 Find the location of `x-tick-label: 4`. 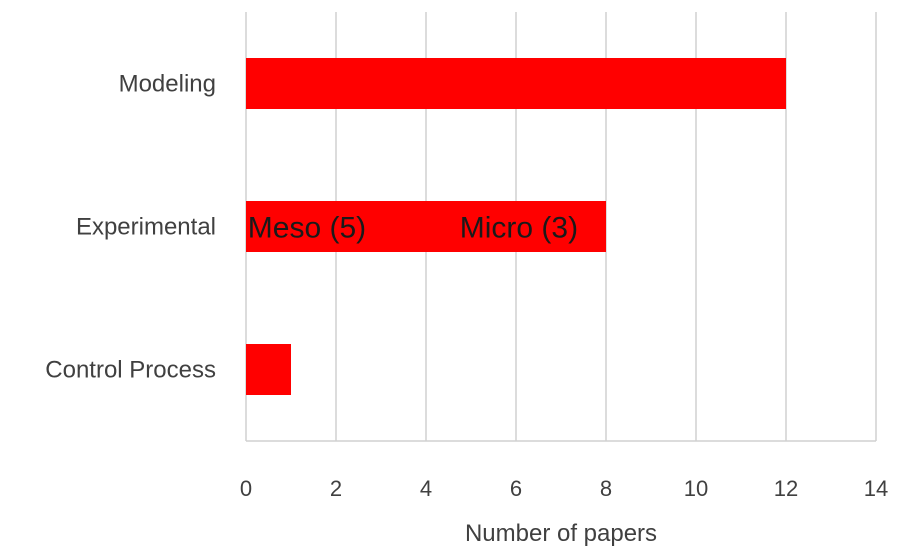

x-tick-label: 4 is located at coordinates (426, 488).